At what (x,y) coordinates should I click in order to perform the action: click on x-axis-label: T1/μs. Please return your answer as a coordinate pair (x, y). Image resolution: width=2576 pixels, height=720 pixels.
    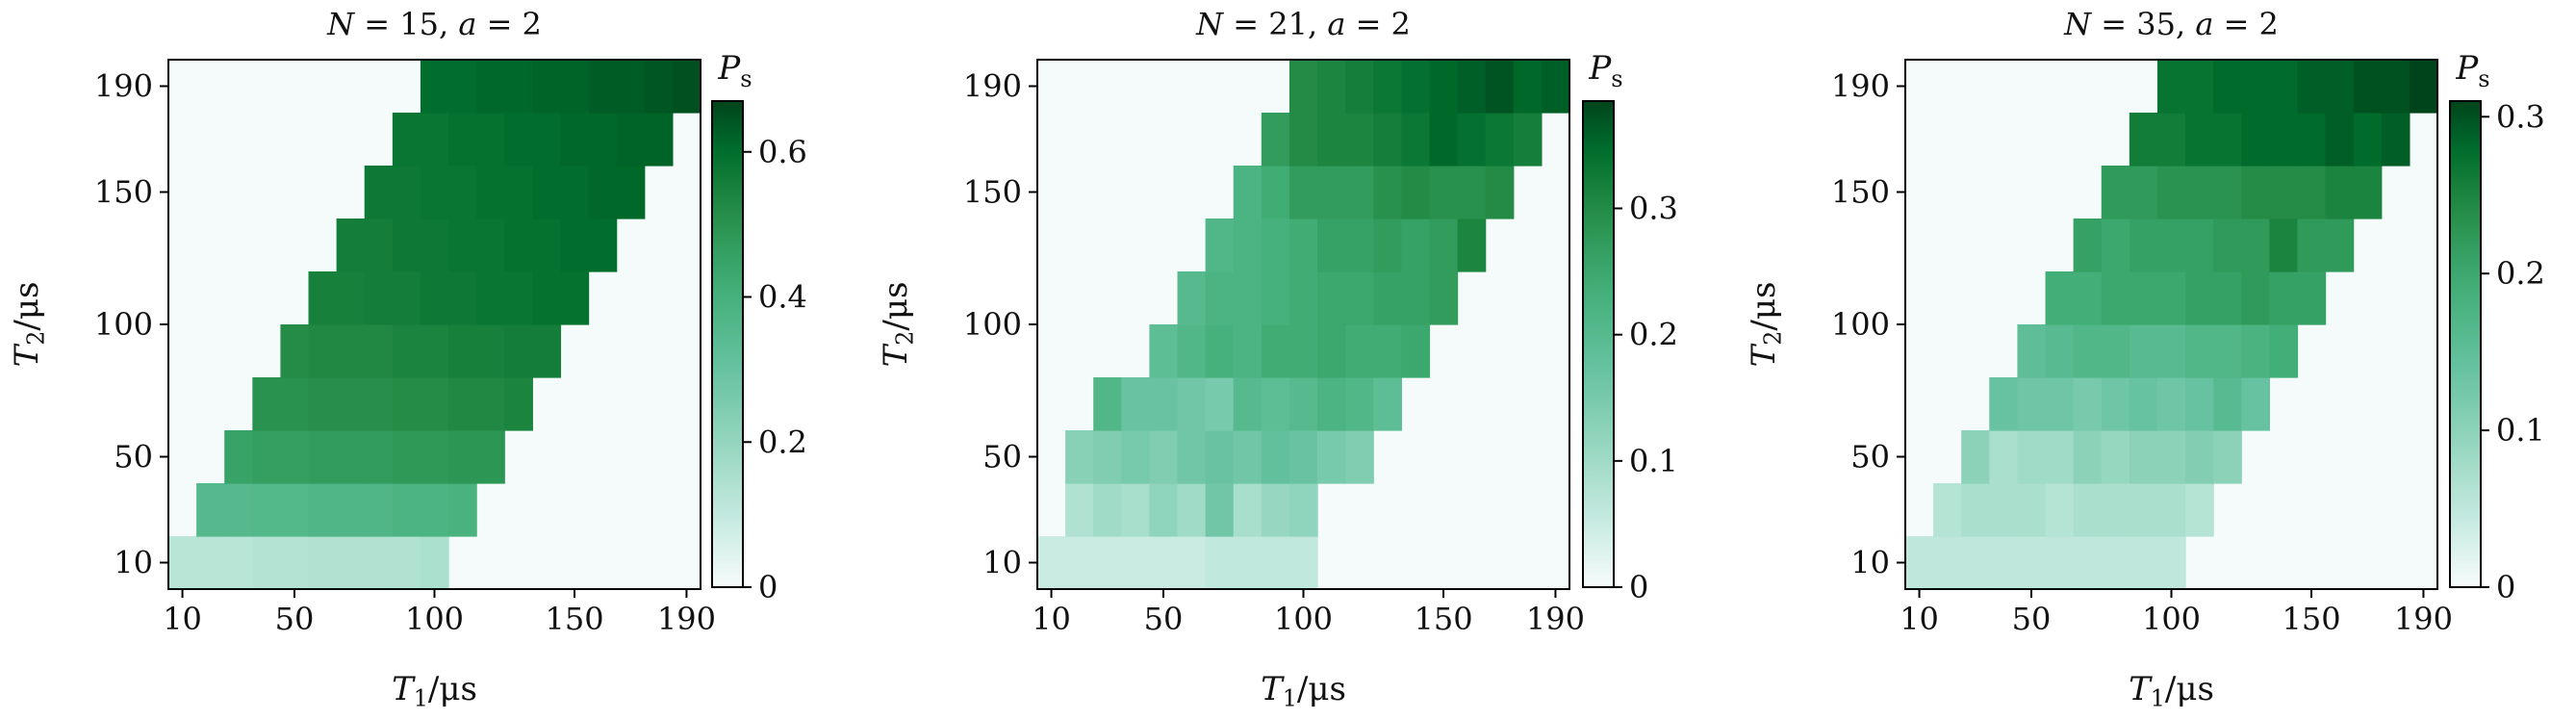
    Looking at the image, I should click on (2171, 691).